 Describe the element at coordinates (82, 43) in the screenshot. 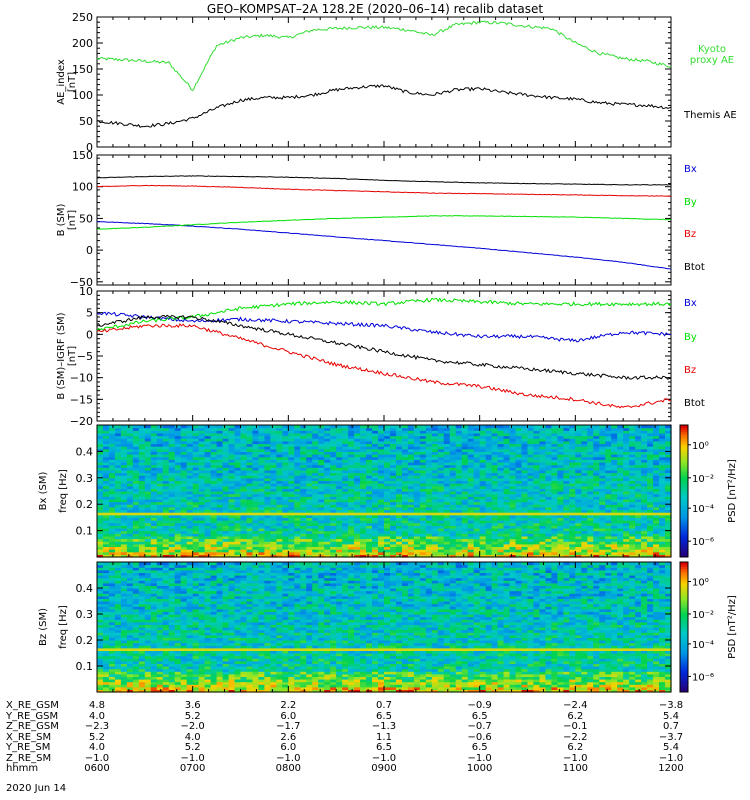

I see `ae-panel-ytick-label: 200` at that location.